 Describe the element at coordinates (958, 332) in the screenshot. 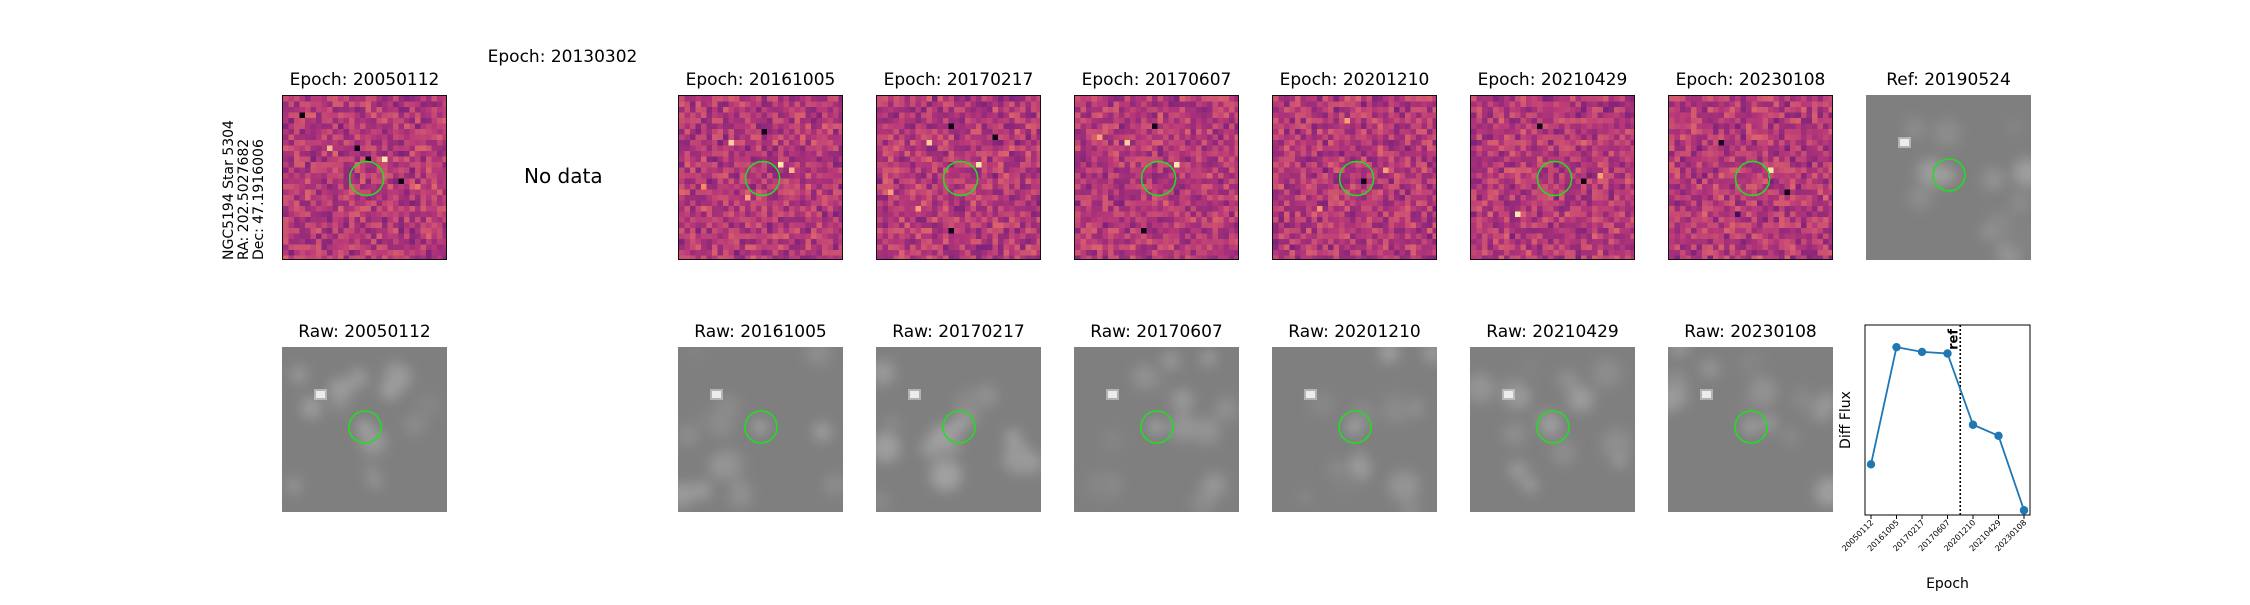

I see `raw-title-20170217: Raw: 20170217` at that location.